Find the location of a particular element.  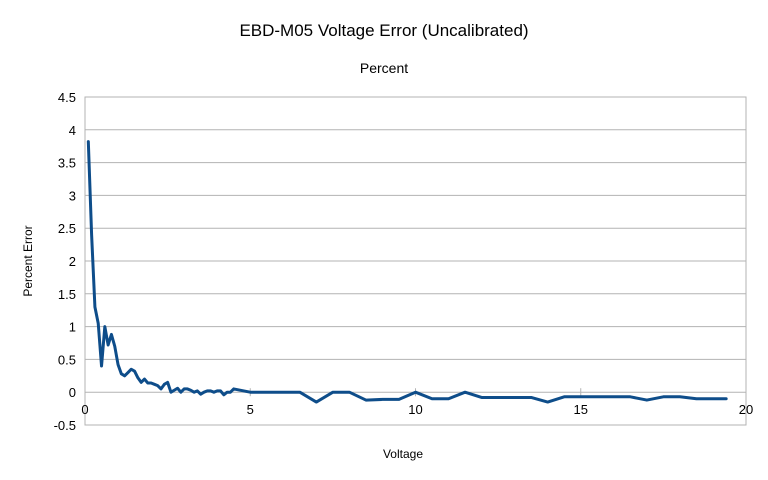

y-tick-label: 1 is located at coordinates (72, 327).